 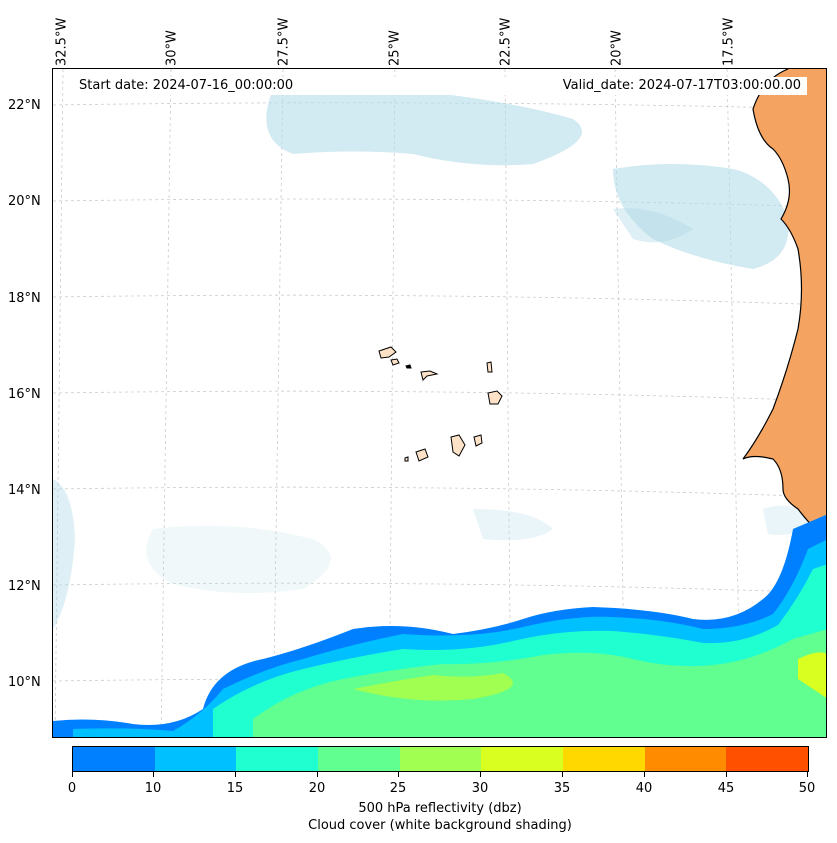 I want to click on coastline, so click(x=784, y=304).